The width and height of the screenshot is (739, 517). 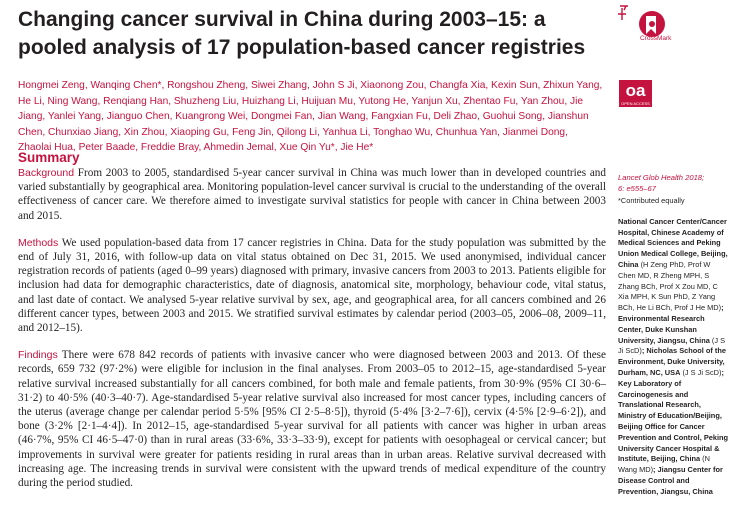 What do you see at coordinates (635, 103) in the screenshot?
I see `open-access-label: OPEN ACCESS` at bounding box center [635, 103].